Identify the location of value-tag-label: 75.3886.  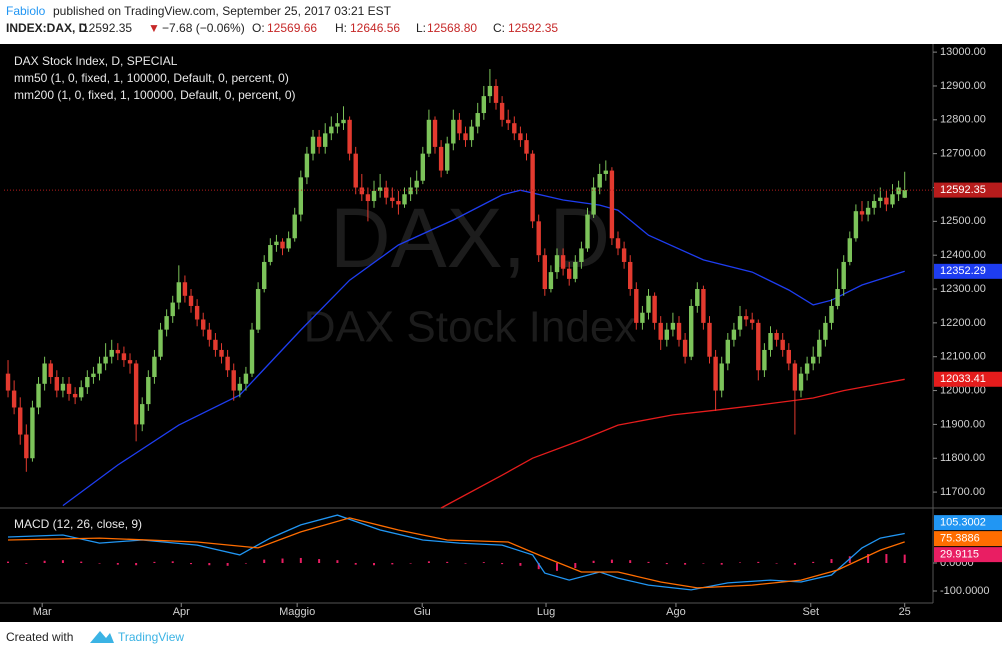
(960, 539).